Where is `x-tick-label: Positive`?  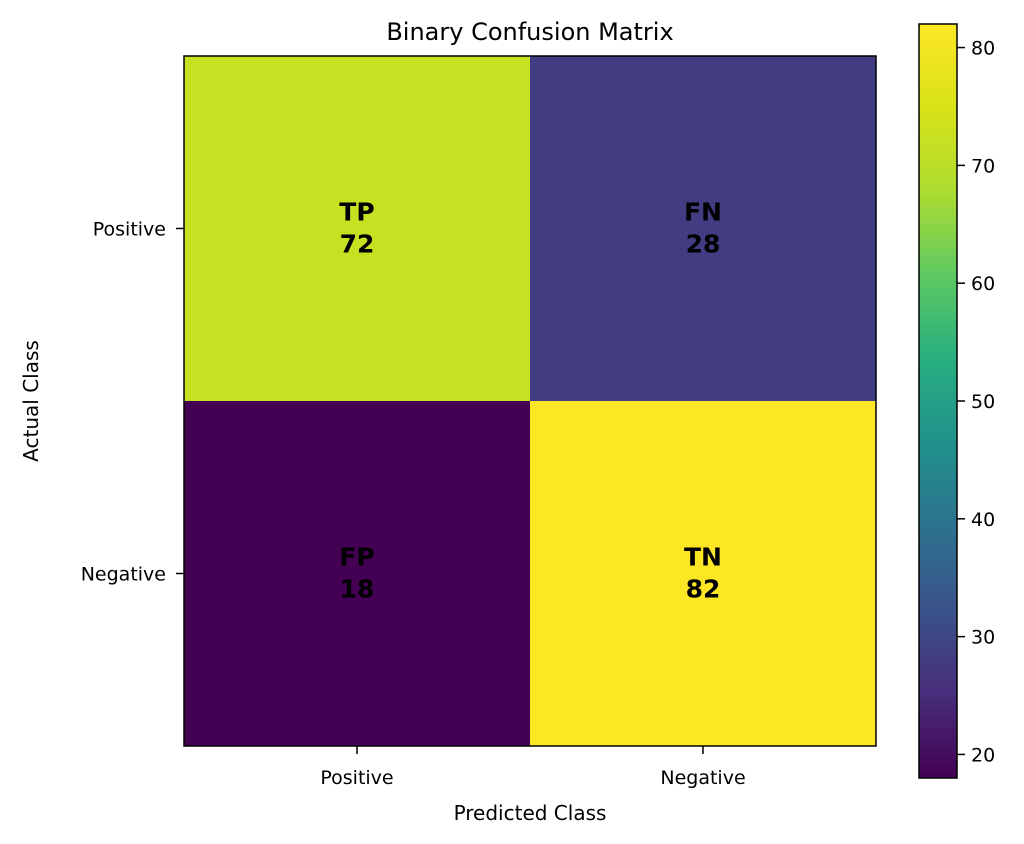
x-tick-label: Positive is located at coordinates (356, 778).